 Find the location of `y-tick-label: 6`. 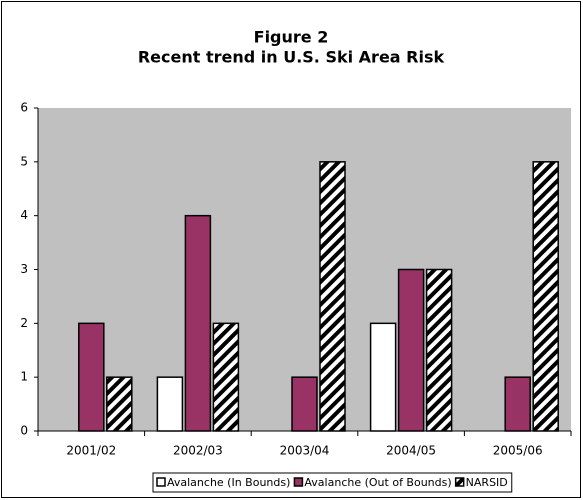

y-tick-label: 6 is located at coordinates (24, 108).